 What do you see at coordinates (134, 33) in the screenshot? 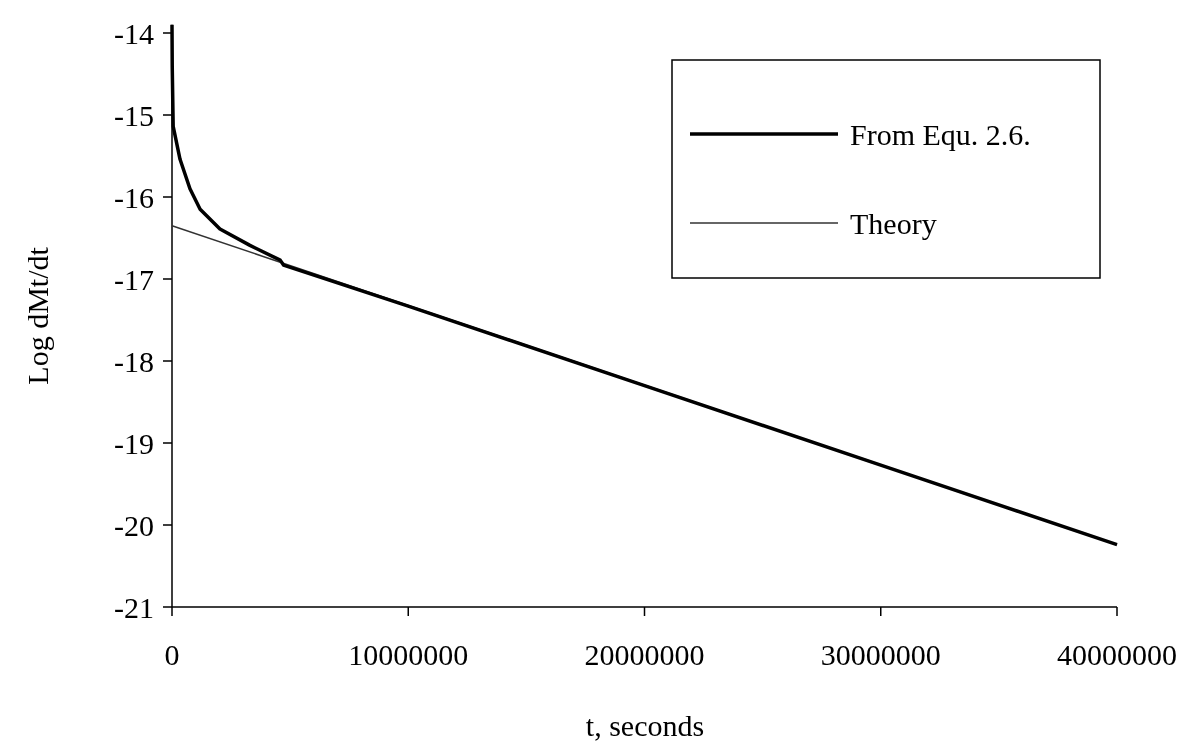
I see `y-tick-label: -14` at bounding box center [134, 33].